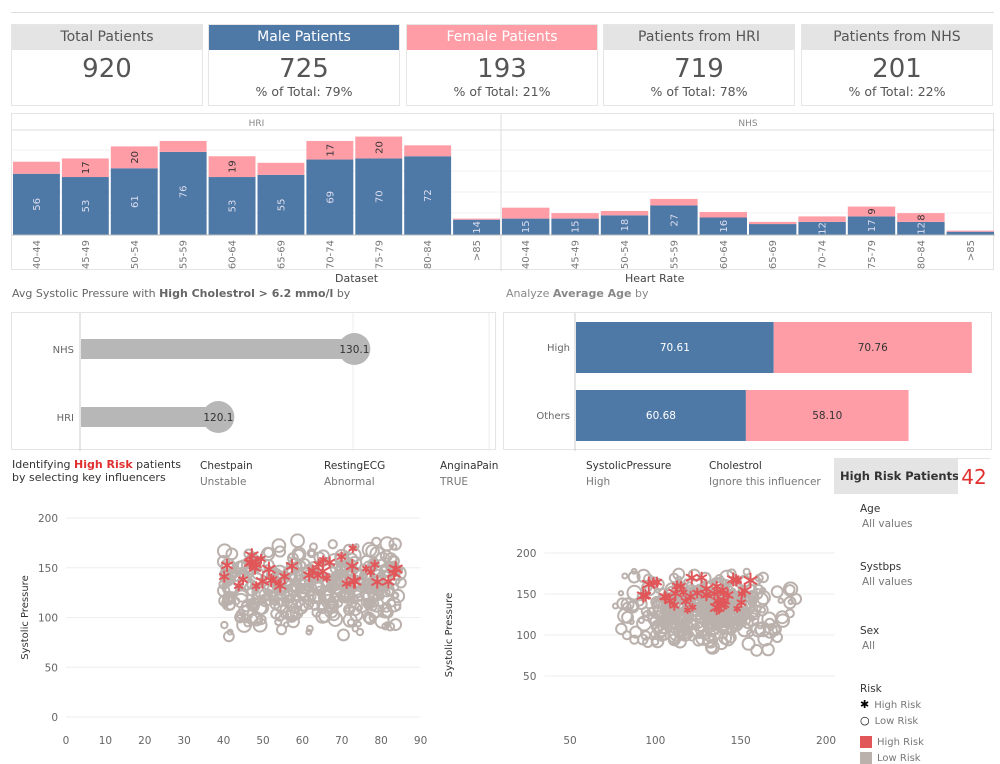 This screenshot has width=1000, height=764. Describe the element at coordinates (469, 474) in the screenshot. I see `influencer-filter: AnginaPain TRUE` at that location.